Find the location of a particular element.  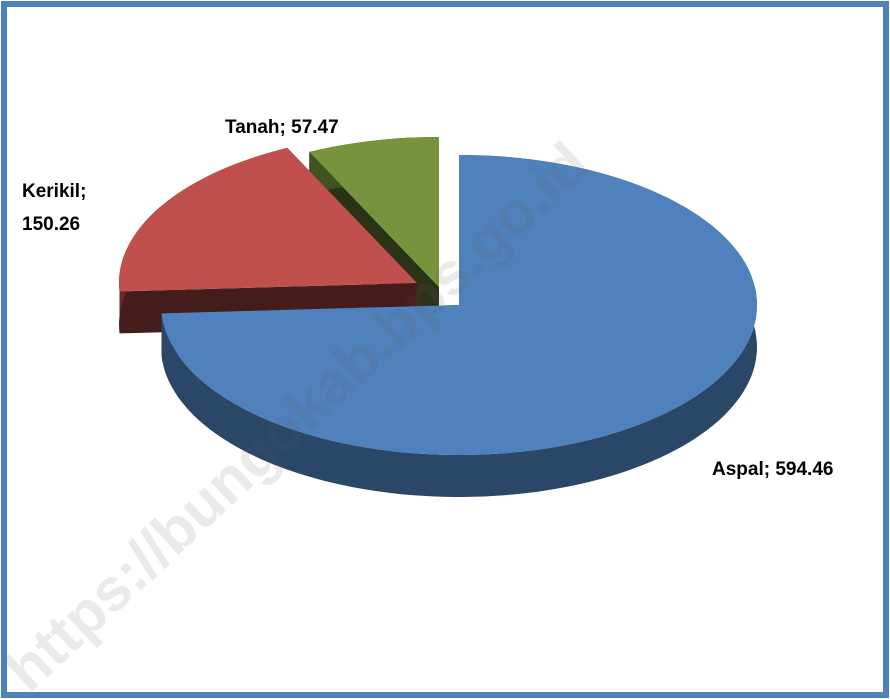

data-label-line: Kerikil; is located at coordinates (54, 191).